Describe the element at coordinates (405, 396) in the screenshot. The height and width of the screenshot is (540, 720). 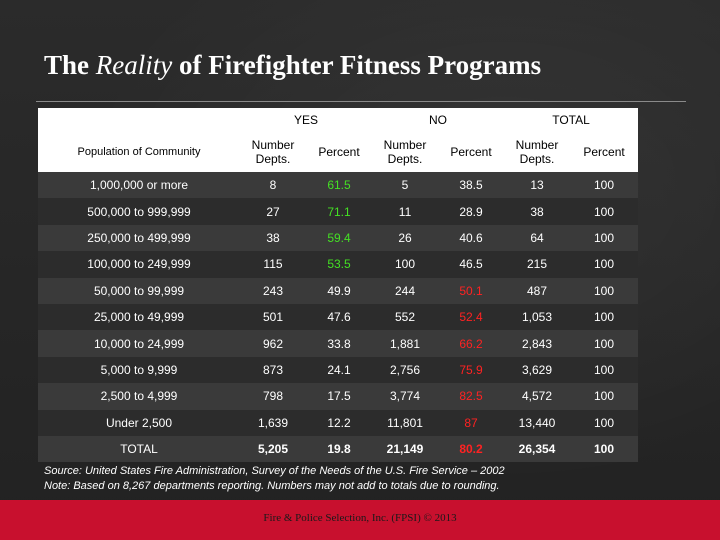
I see `no-number-cell: 3,774` at that location.